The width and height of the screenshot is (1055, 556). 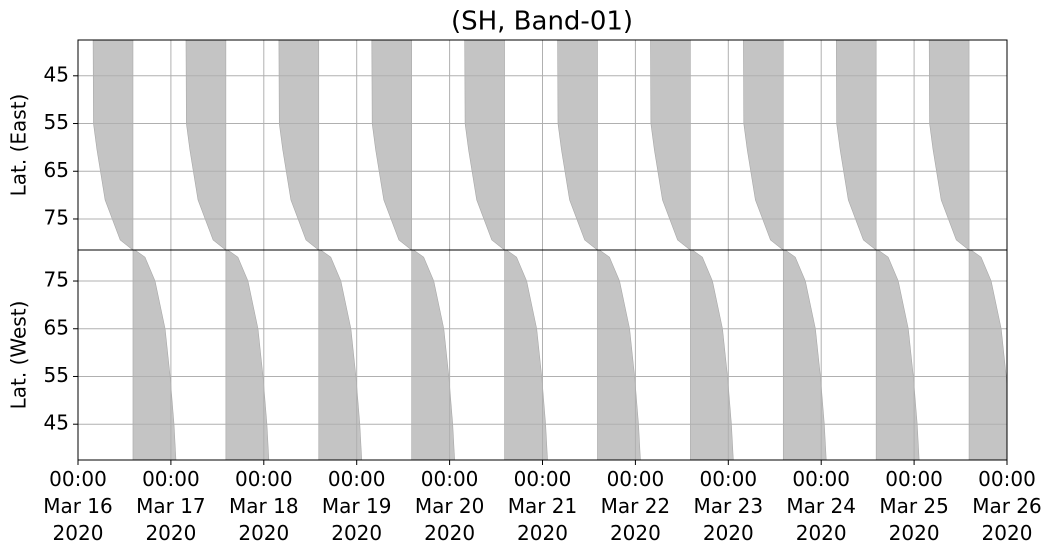 I want to click on x-tick-label: 00:00 Mar 19 2020, so click(x=356, y=506).